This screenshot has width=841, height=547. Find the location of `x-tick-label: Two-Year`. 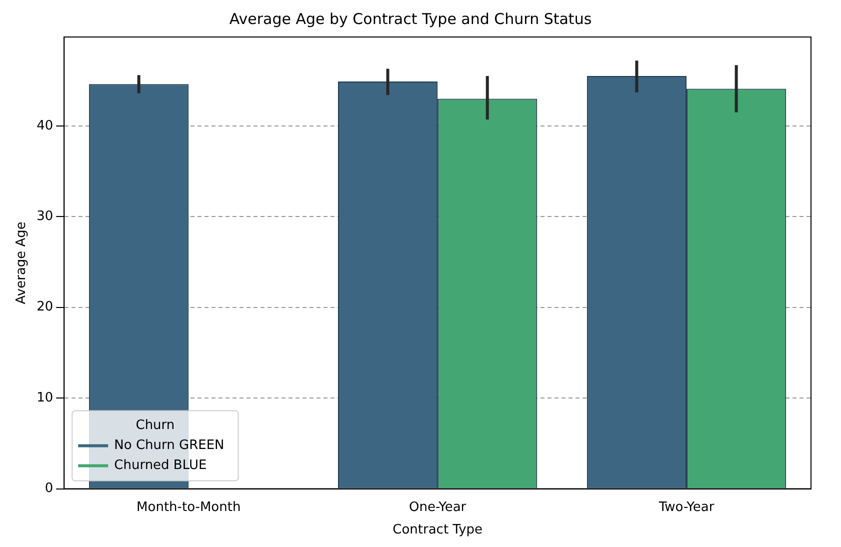

x-tick-label: Two-Year is located at coordinates (686, 507).